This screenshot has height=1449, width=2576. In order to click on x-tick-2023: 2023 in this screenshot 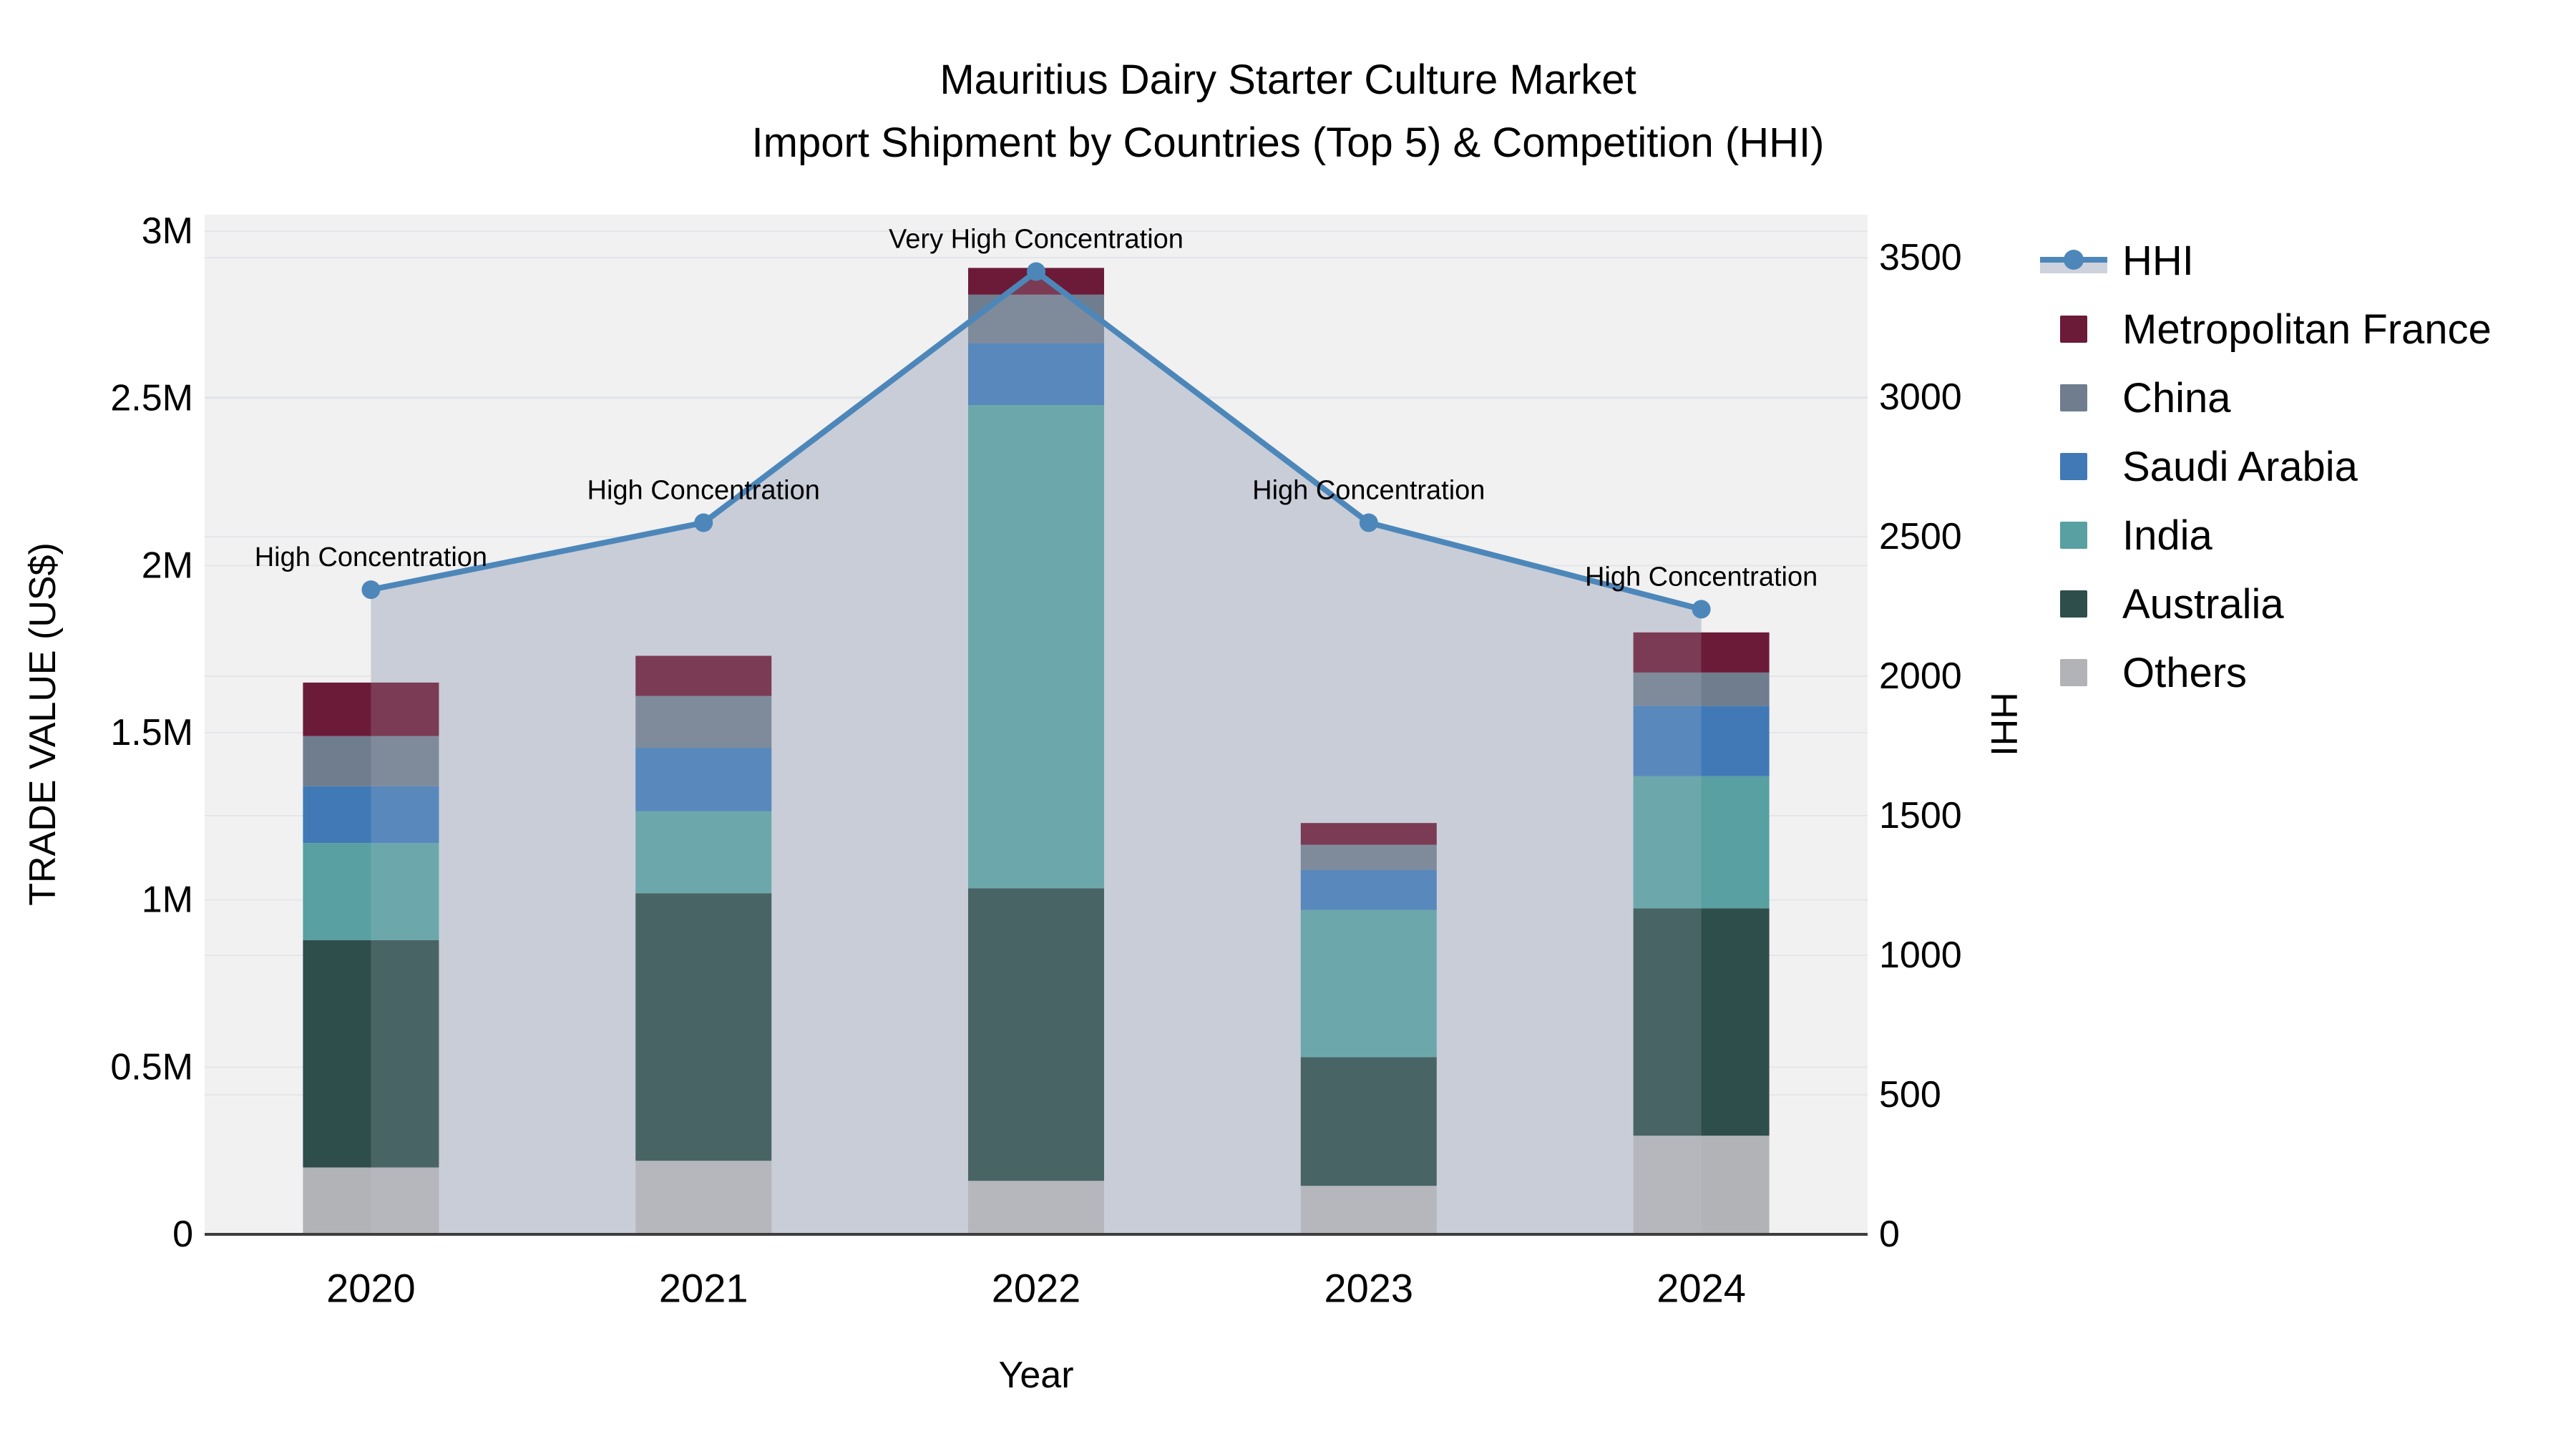, I will do `click(1369, 1288)`.